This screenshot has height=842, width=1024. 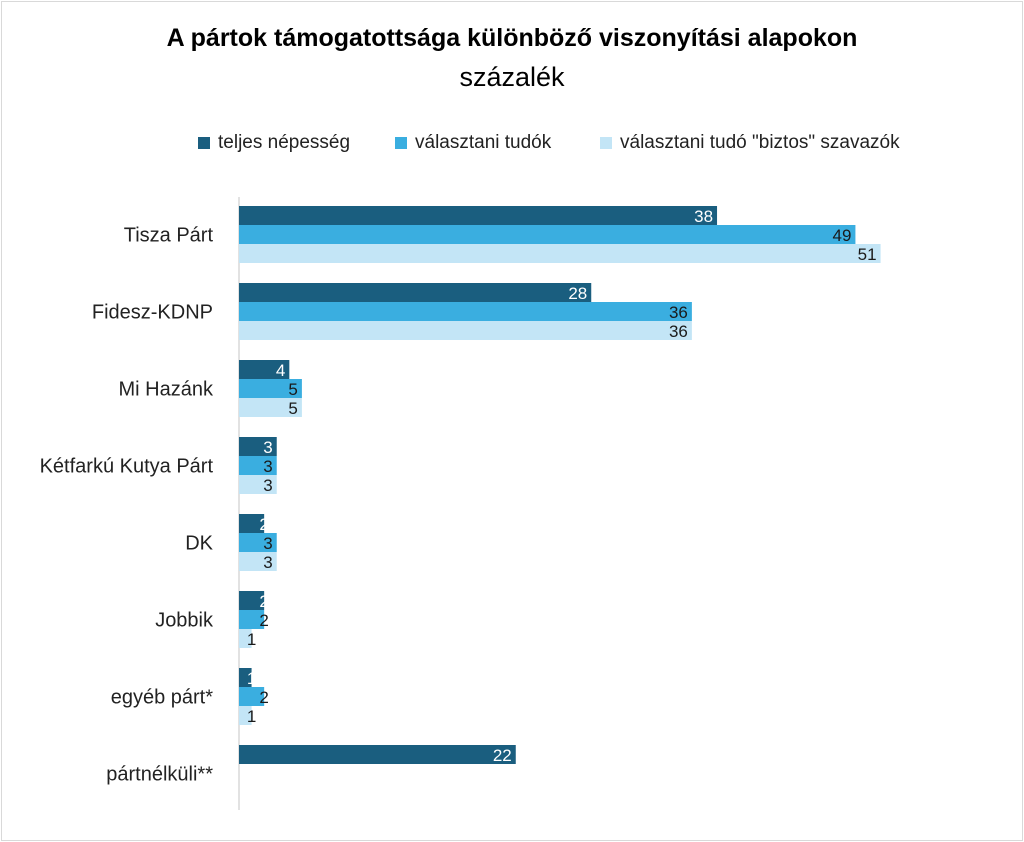 What do you see at coordinates (184, 621) in the screenshot?
I see `category-label: Jobbik` at bounding box center [184, 621].